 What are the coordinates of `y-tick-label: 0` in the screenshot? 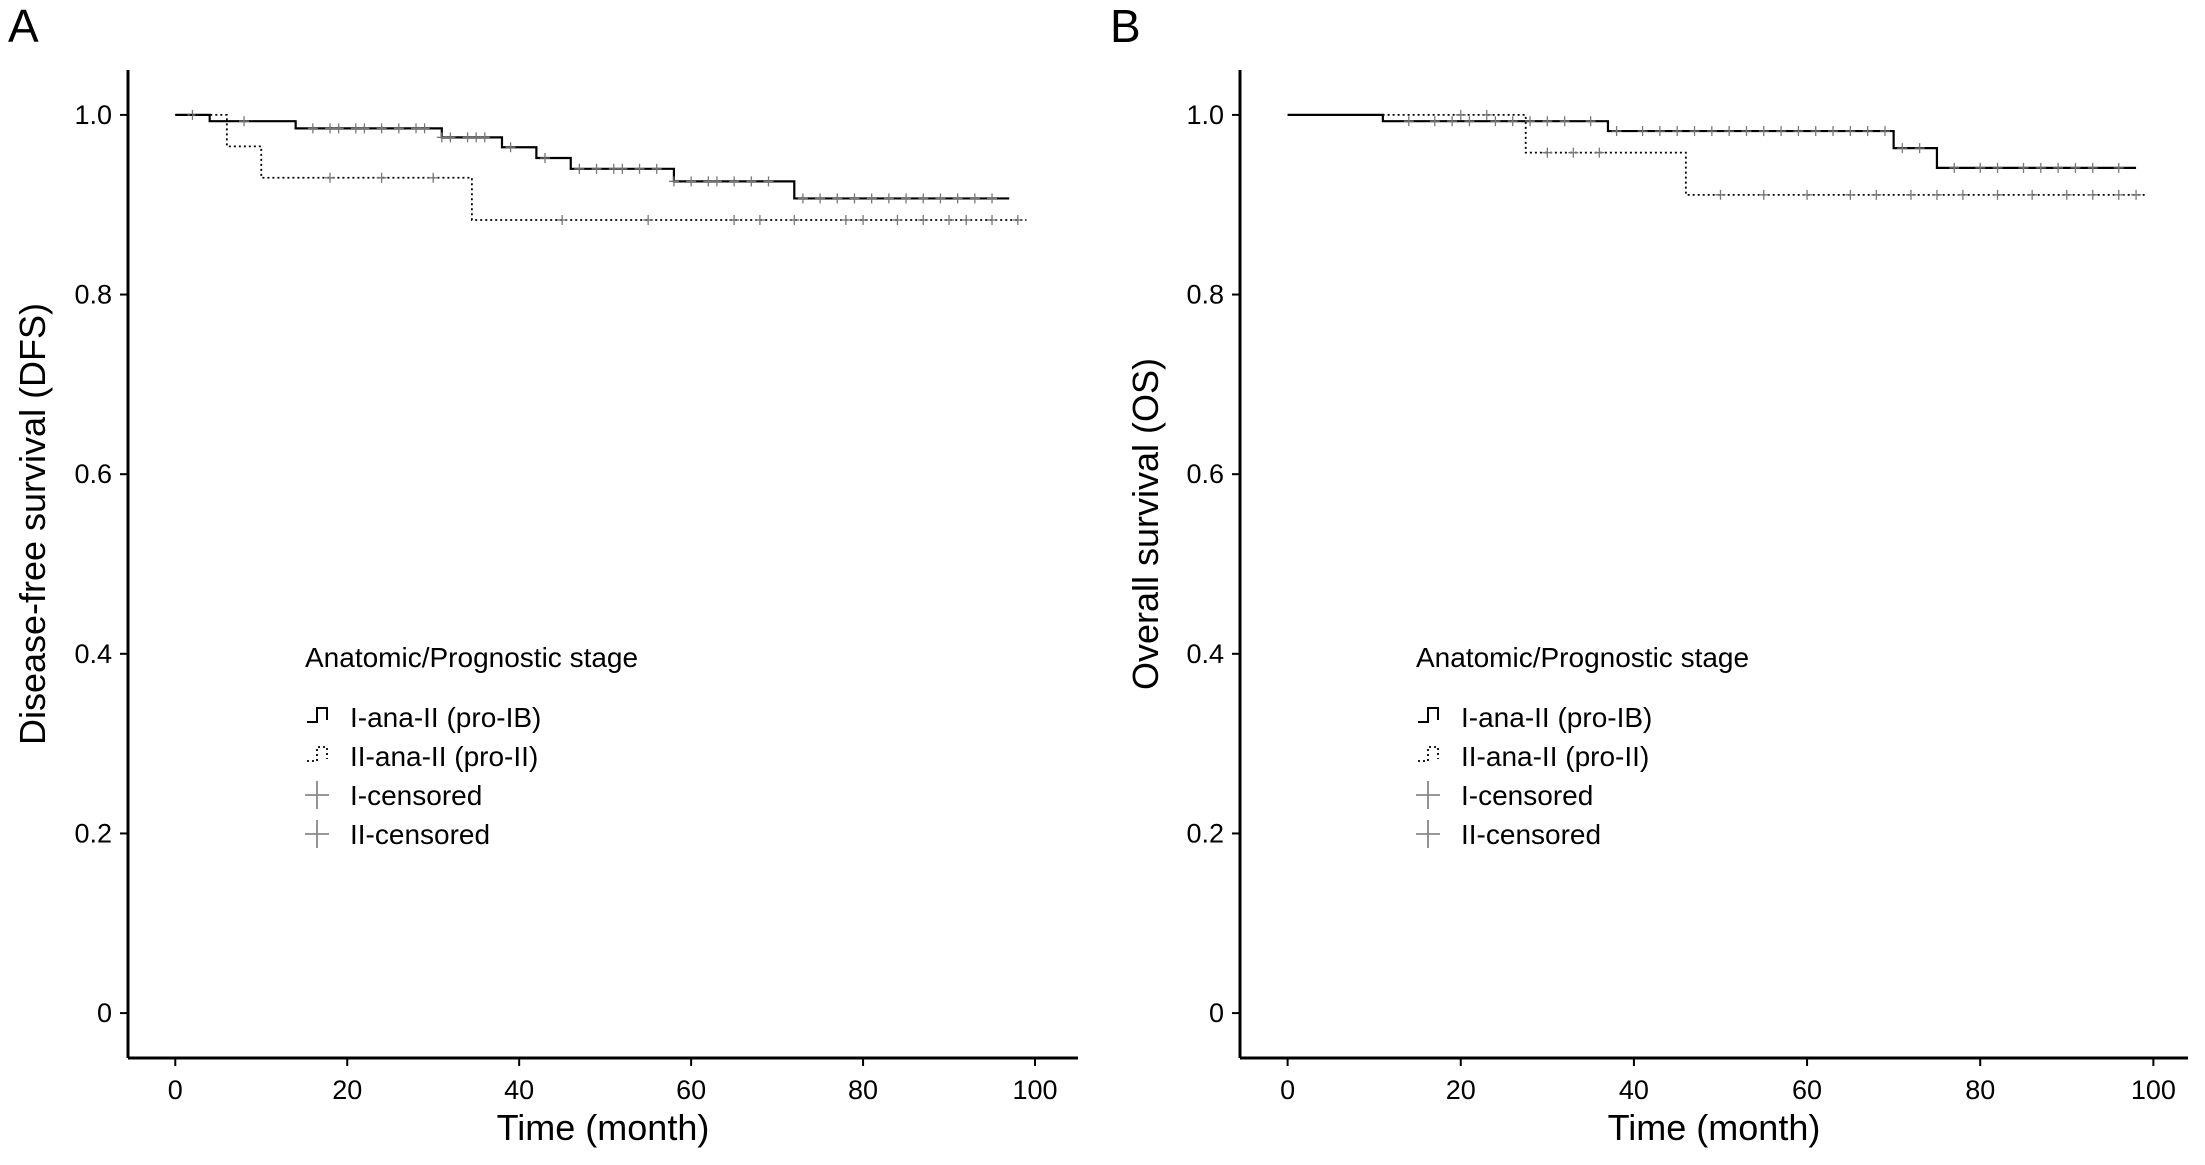 It's located at (104, 1013).